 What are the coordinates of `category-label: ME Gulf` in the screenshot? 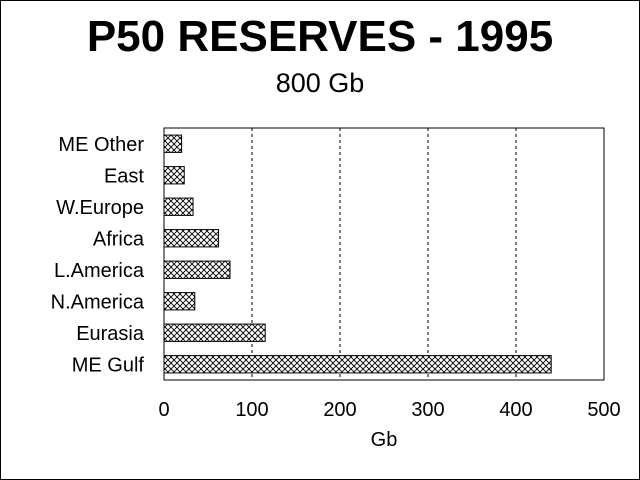 It's located at (108, 365).